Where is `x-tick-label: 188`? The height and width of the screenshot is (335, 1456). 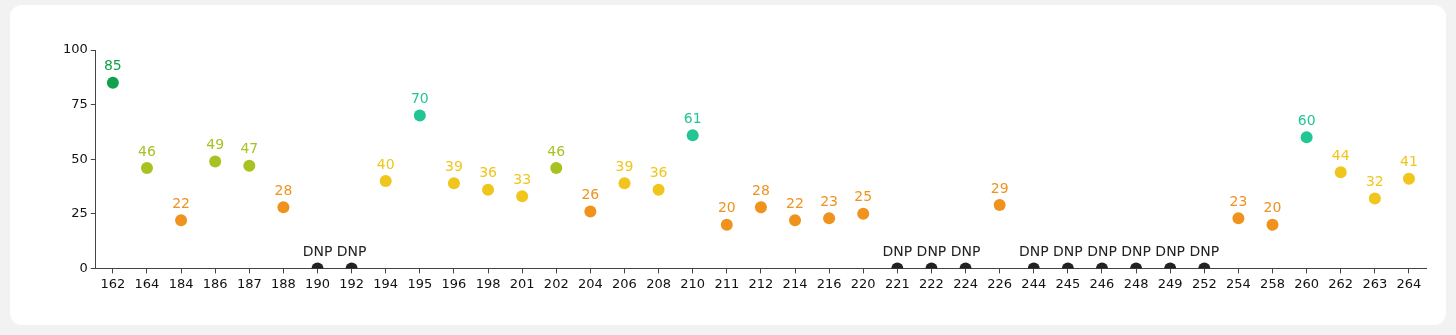
x-tick-label: 188 is located at coordinates (283, 283).